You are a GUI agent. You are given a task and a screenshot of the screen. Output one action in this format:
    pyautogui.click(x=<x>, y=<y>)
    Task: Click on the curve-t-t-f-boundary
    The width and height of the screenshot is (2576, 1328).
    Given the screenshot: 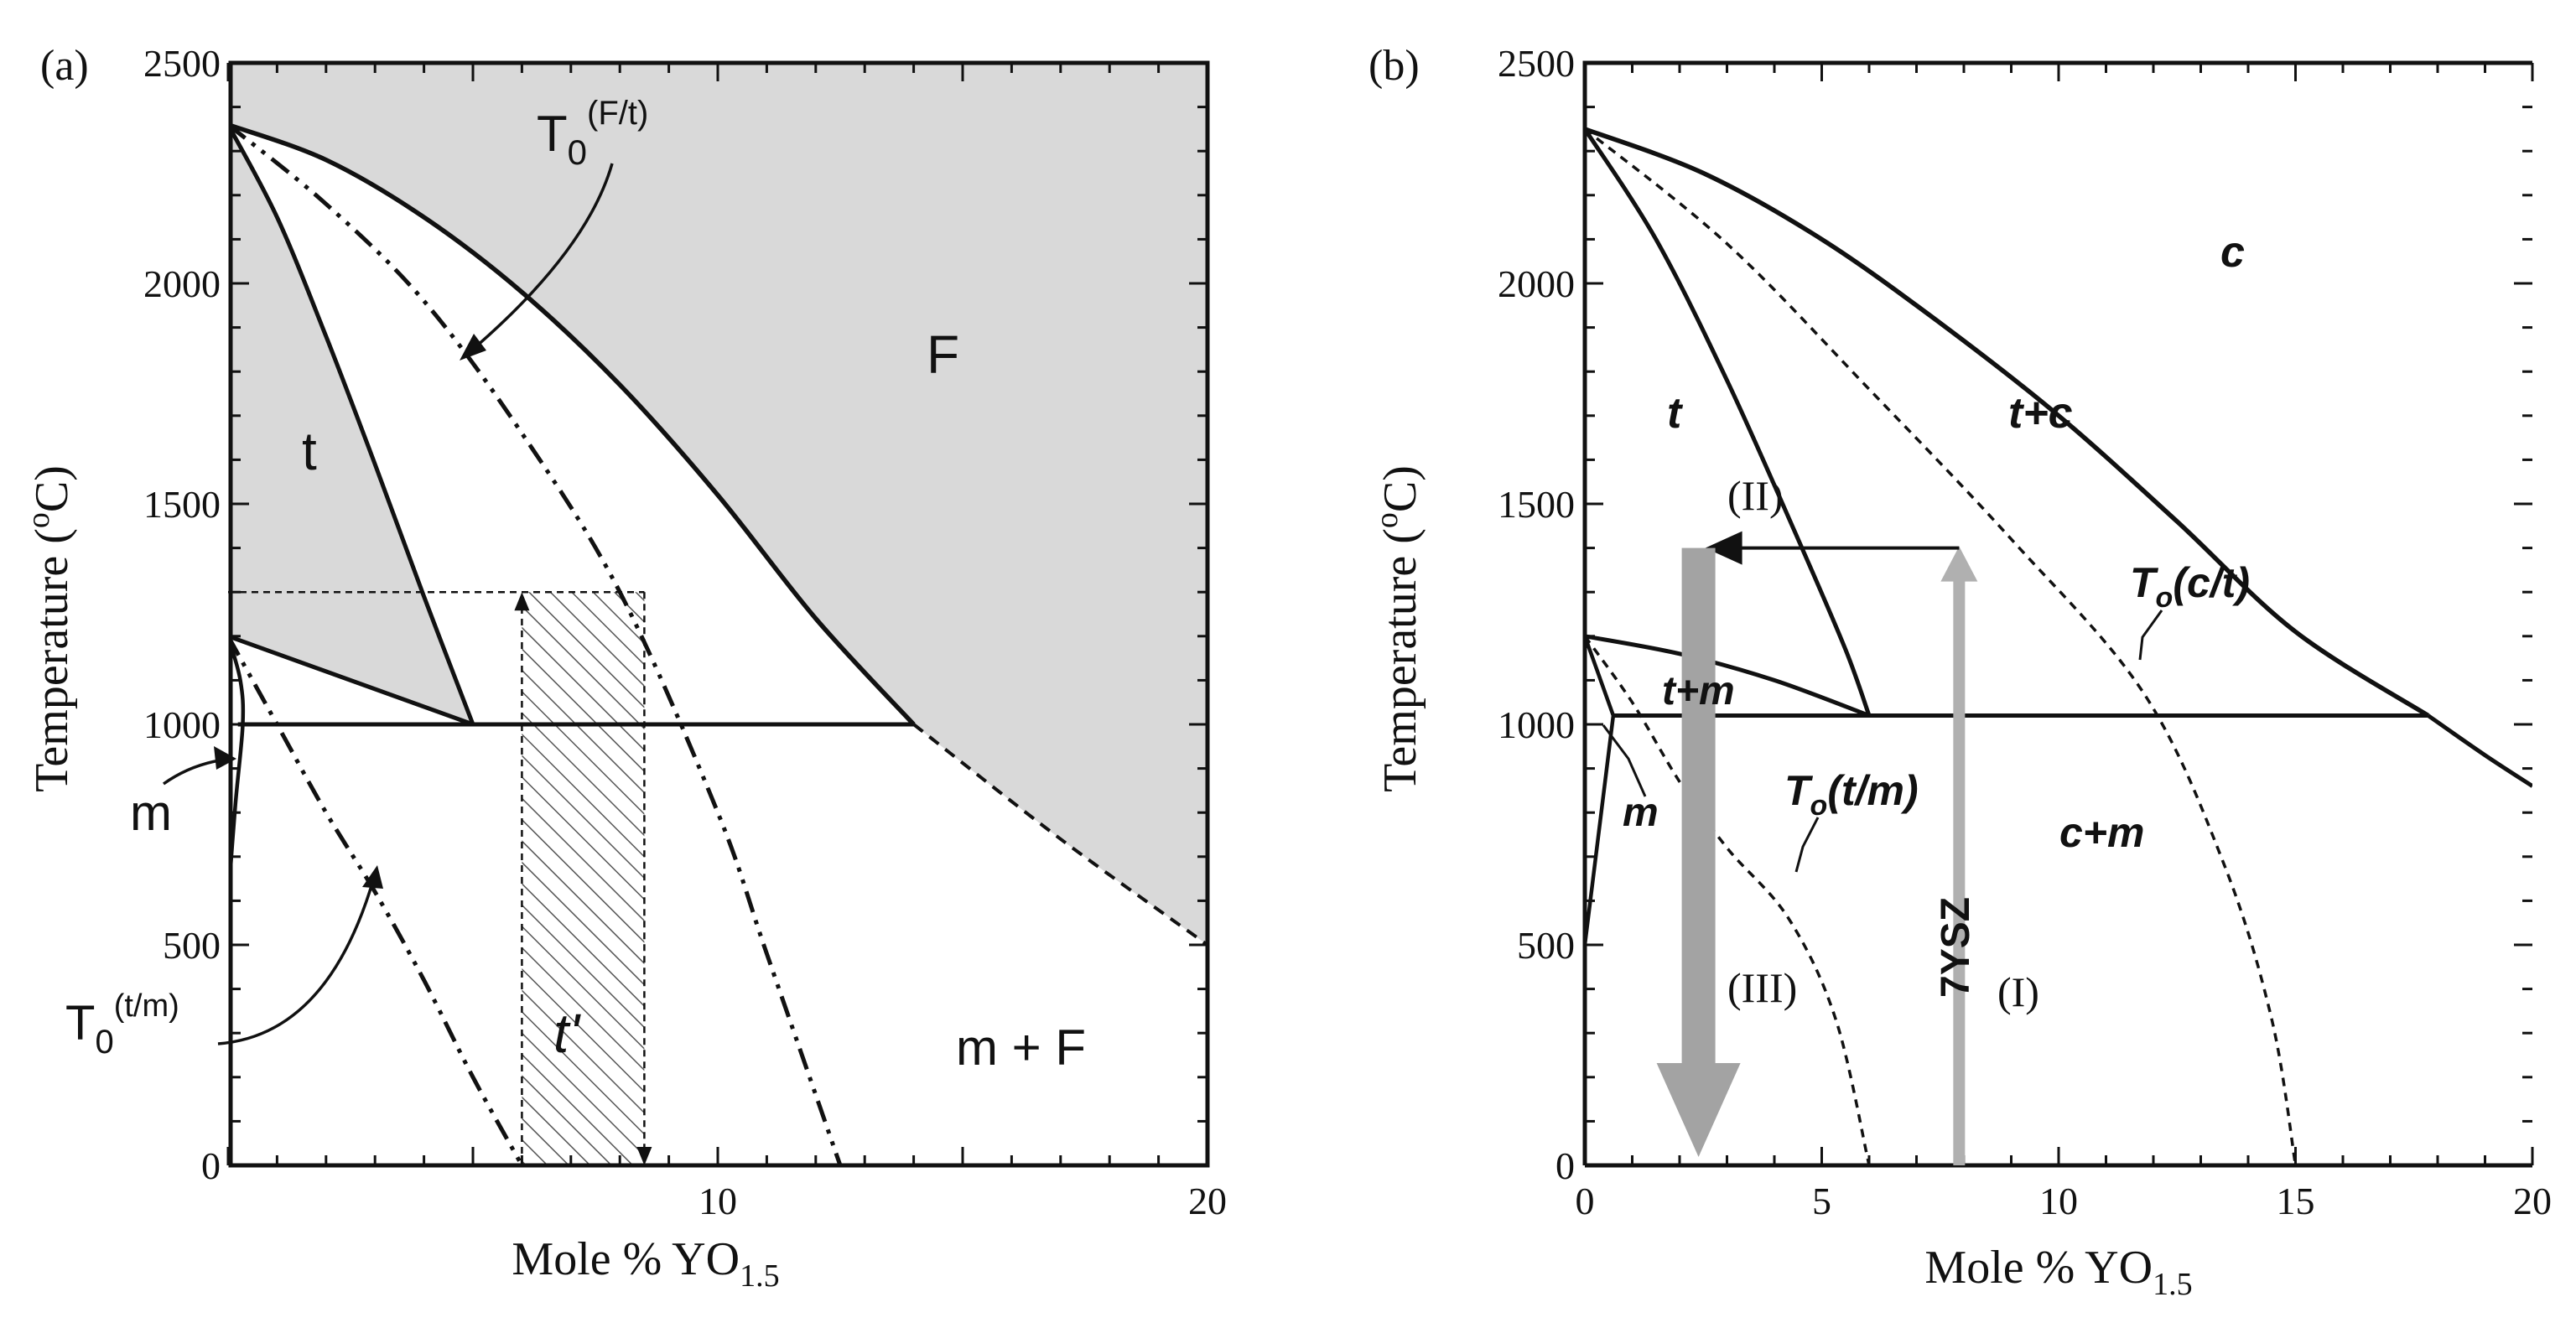 What is the action you would take?
    pyautogui.click(x=353, y=424)
    